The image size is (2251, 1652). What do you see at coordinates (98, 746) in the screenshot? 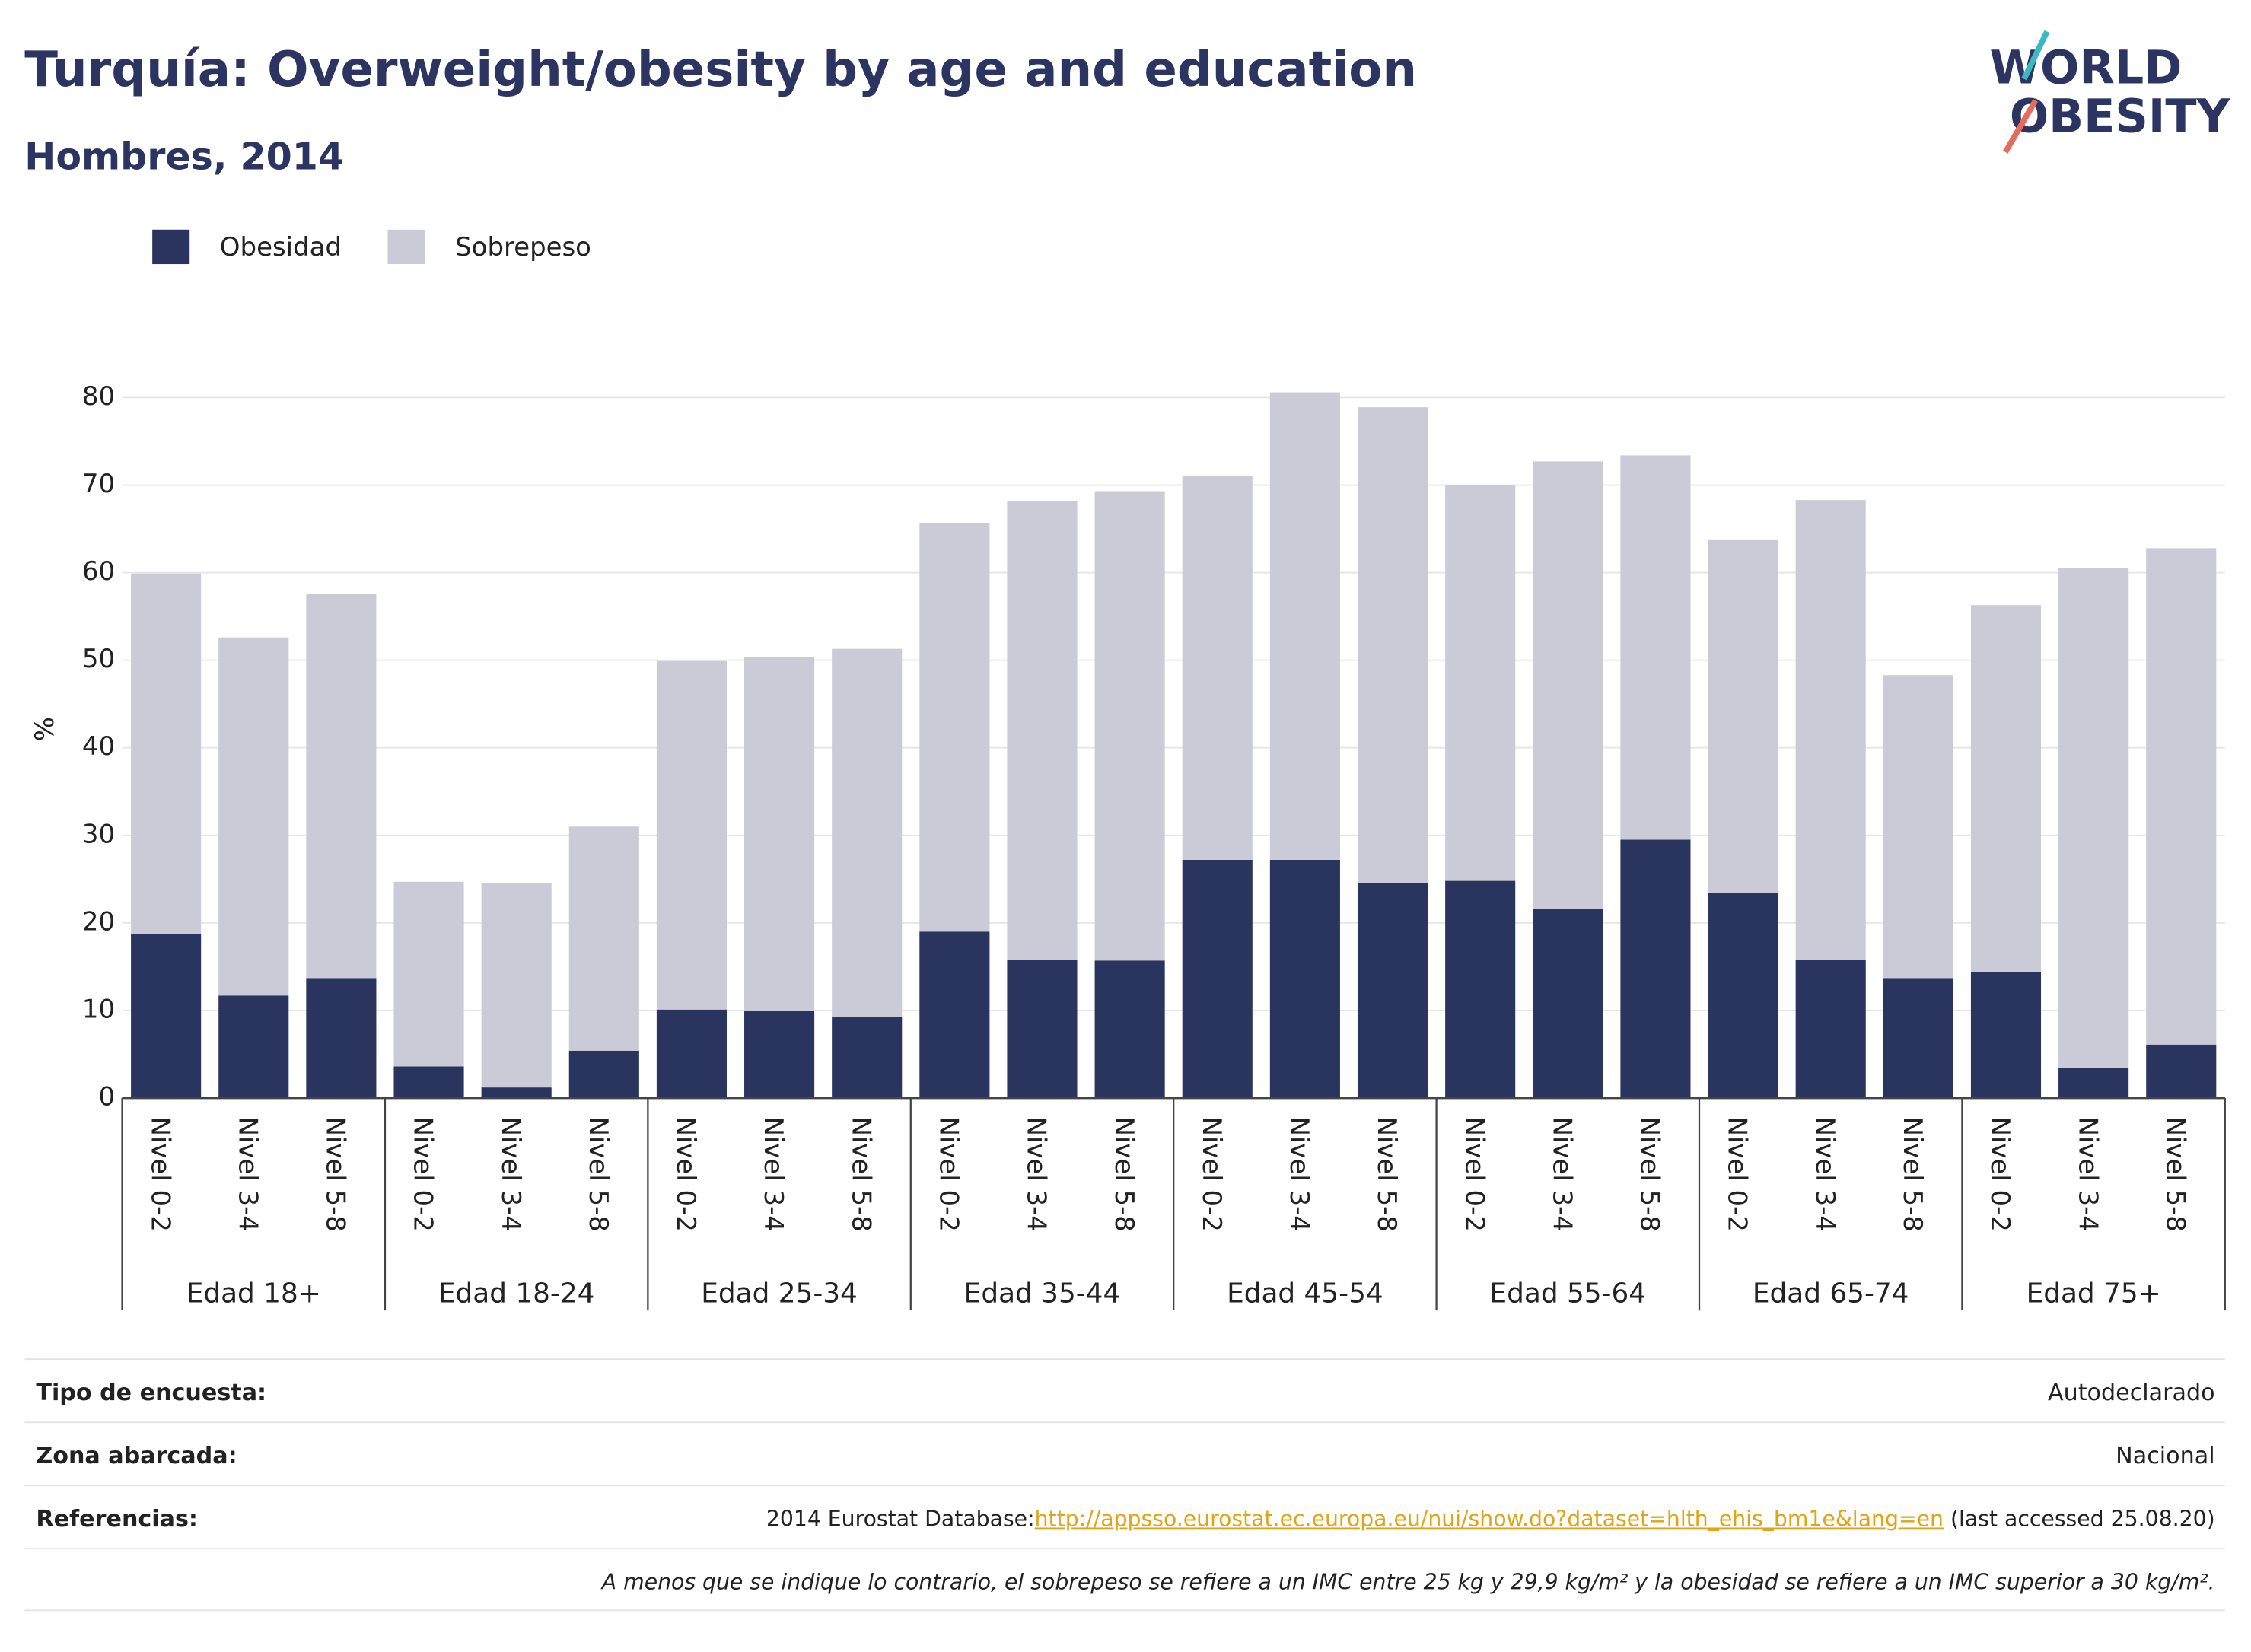
I see `y-tick-label: 40` at bounding box center [98, 746].